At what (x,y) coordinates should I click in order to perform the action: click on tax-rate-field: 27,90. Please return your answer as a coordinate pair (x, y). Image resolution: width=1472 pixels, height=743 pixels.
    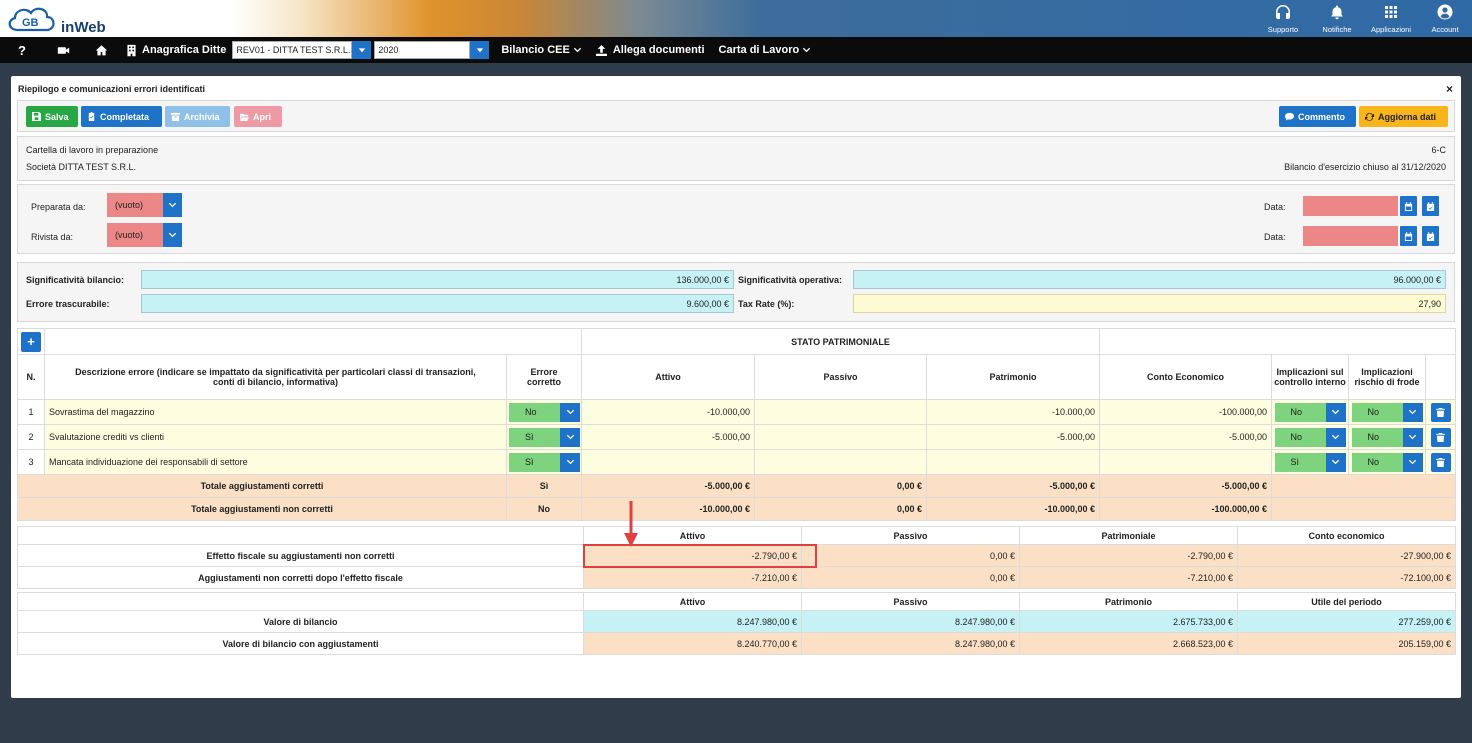
    Looking at the image, I should click on (1149, 303).